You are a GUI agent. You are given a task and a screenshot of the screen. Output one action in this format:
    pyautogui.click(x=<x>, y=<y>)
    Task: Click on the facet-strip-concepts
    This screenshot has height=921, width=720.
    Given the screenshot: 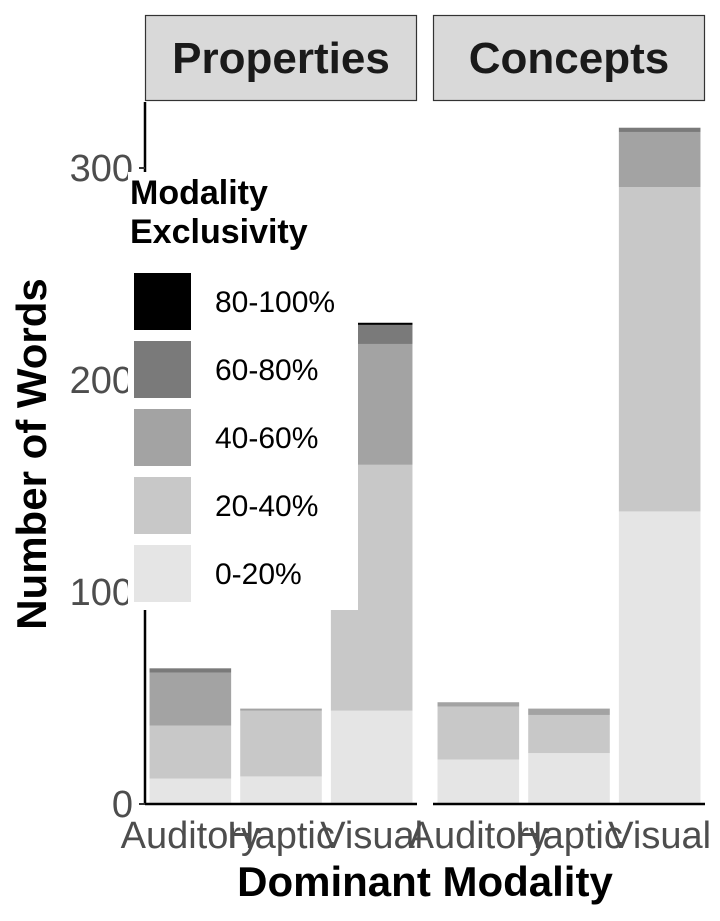 What is the action you would take?
    pyautogui.click(x=569, y=58)
    